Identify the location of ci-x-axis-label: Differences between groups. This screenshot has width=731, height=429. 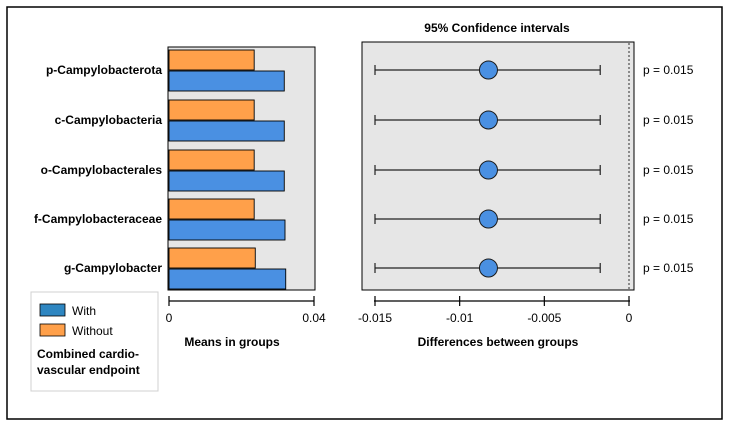
(498, 342).